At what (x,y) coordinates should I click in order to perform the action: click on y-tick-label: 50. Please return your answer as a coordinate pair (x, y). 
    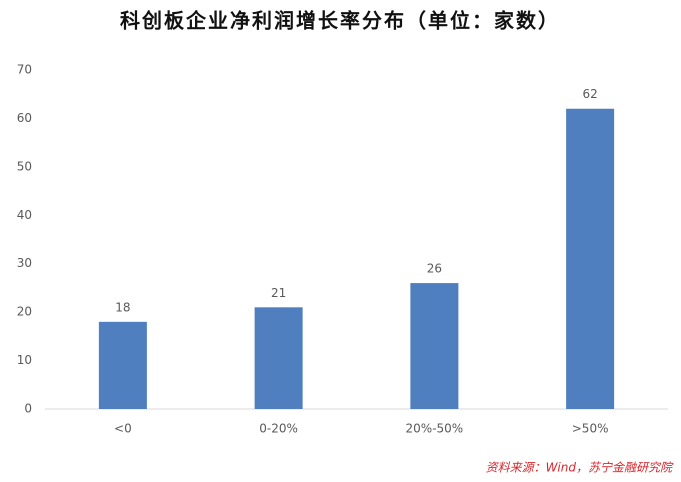
    Looking at the image, I should click on (24, 166).